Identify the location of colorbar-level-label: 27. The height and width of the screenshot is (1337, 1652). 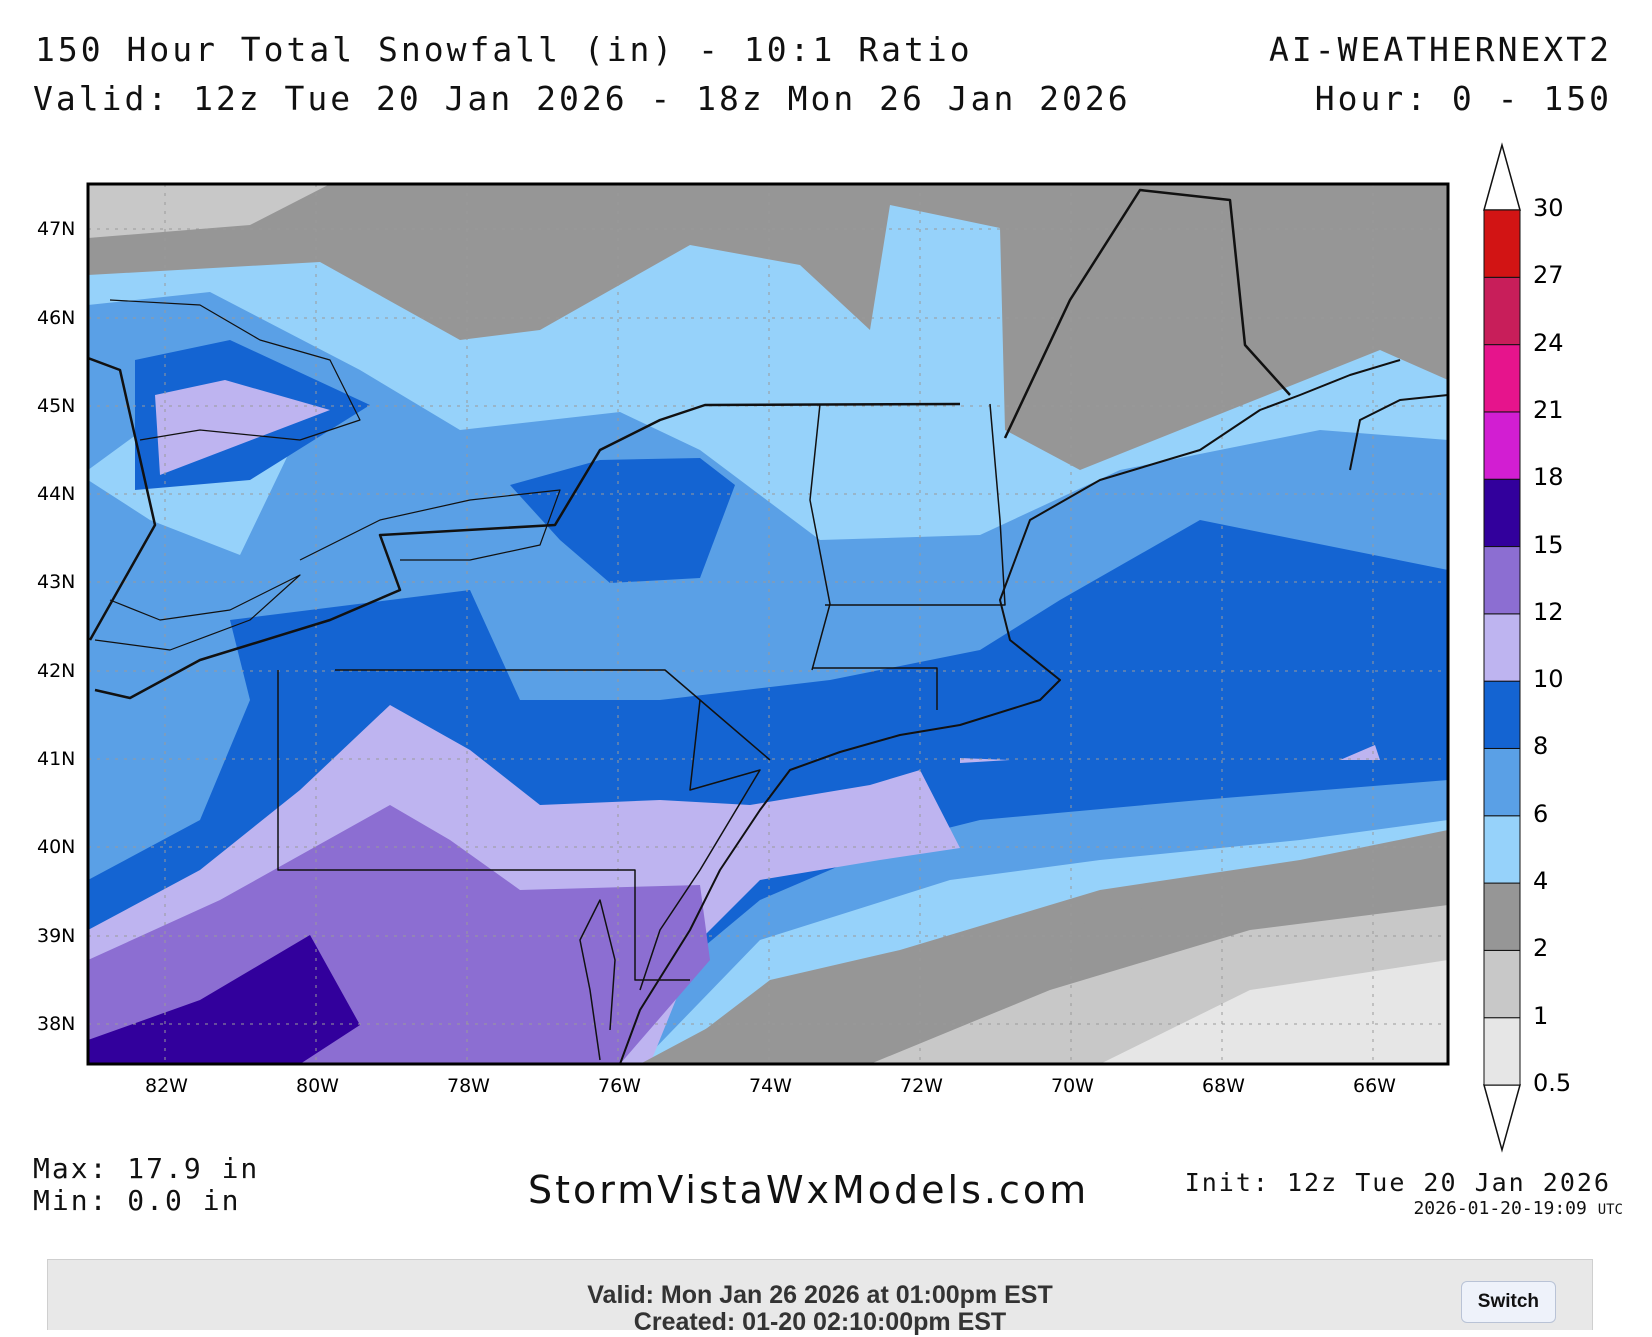
(1548, 275).